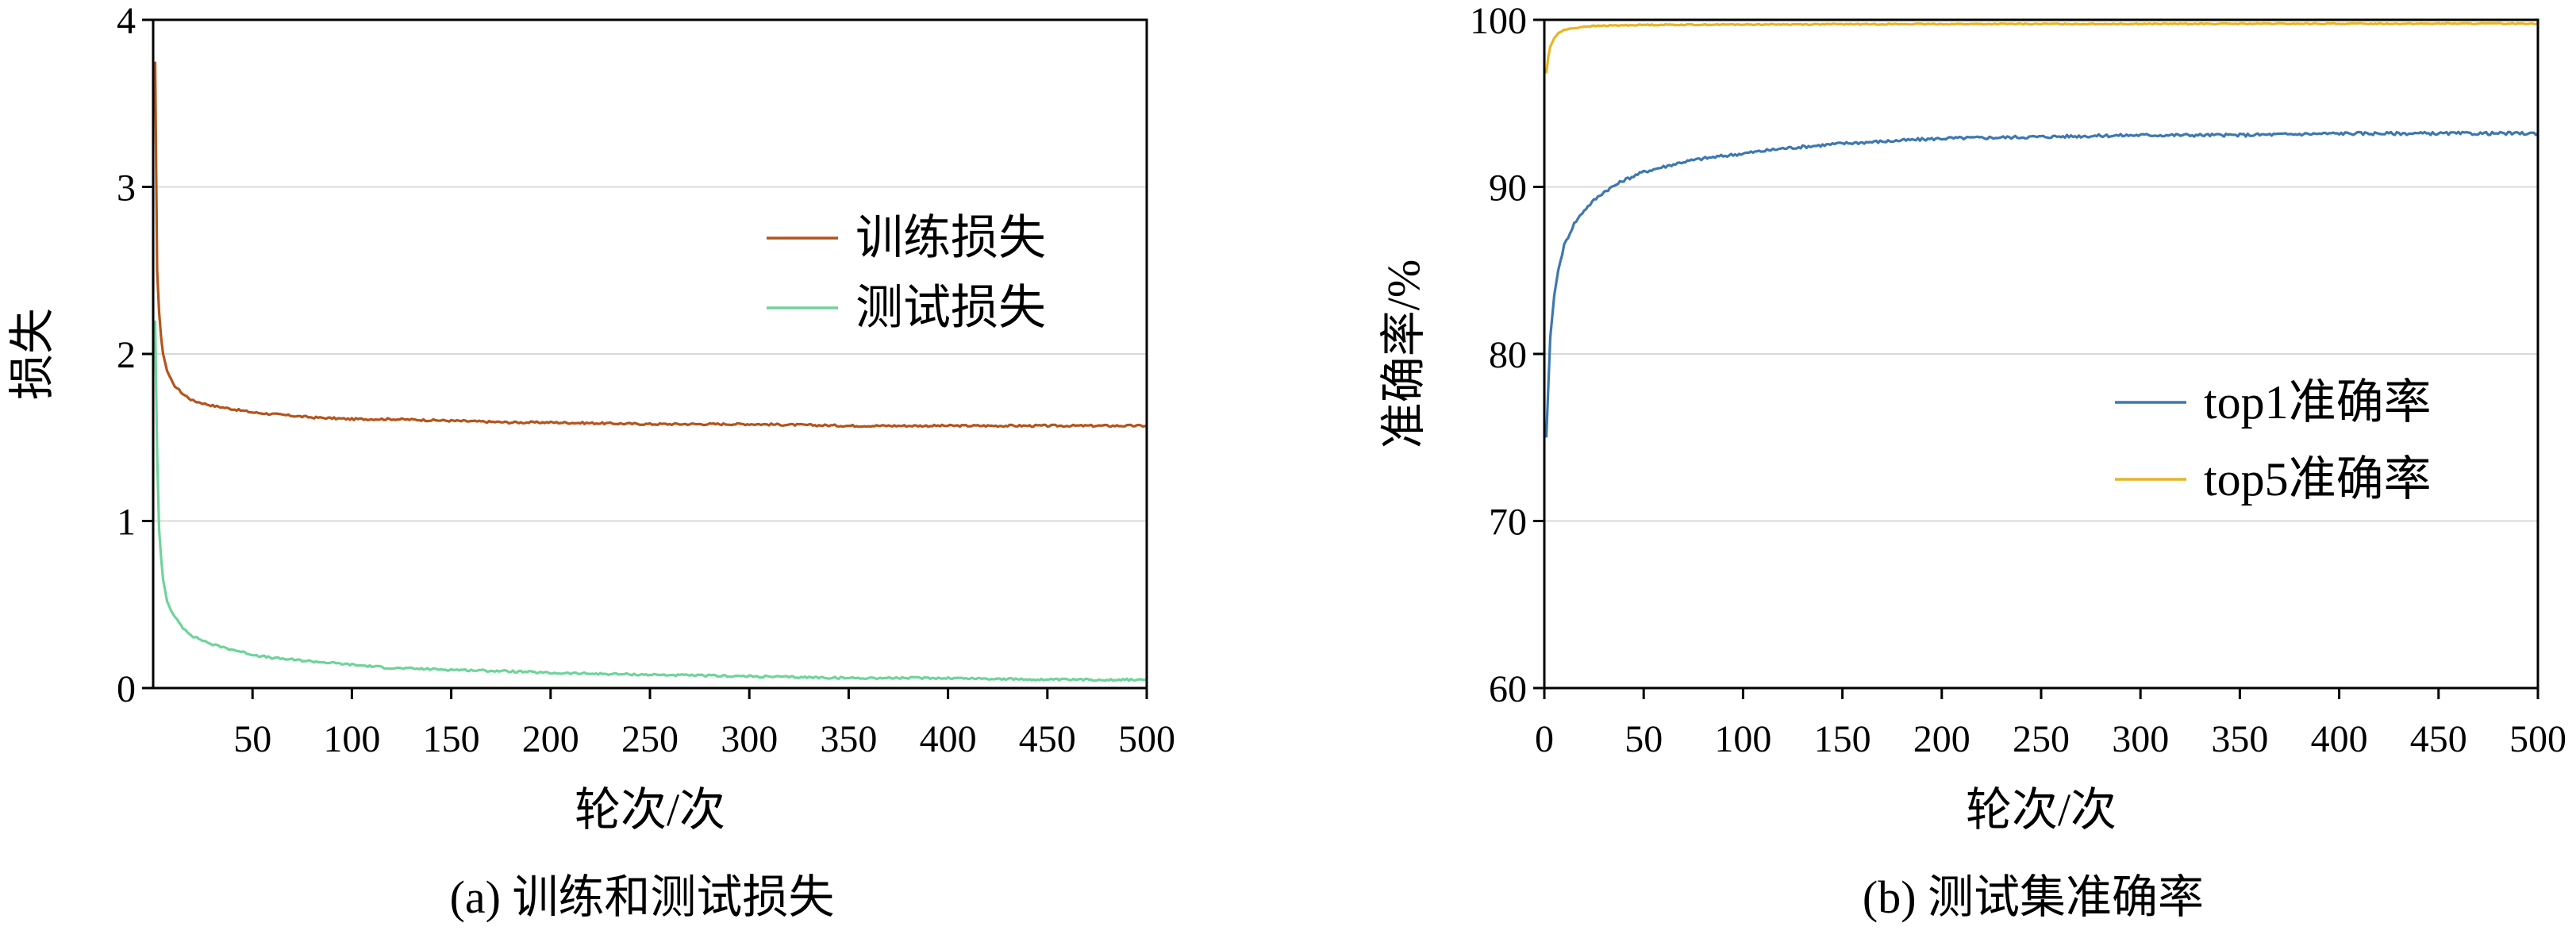 The image size is (2576, 942). What do you see at coordinates (2034, 897) in the screenshot?
I see `chart-caption: (b) 测试集准确率` at bounding box center [2034, 897].